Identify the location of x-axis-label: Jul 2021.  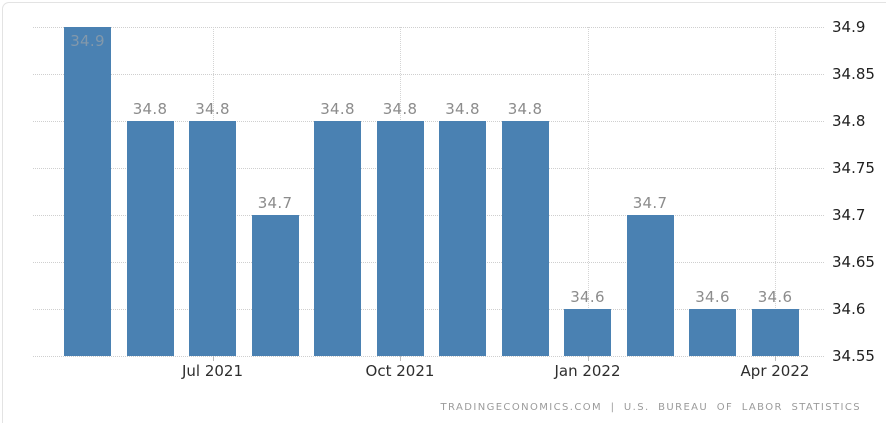
(212, 371).